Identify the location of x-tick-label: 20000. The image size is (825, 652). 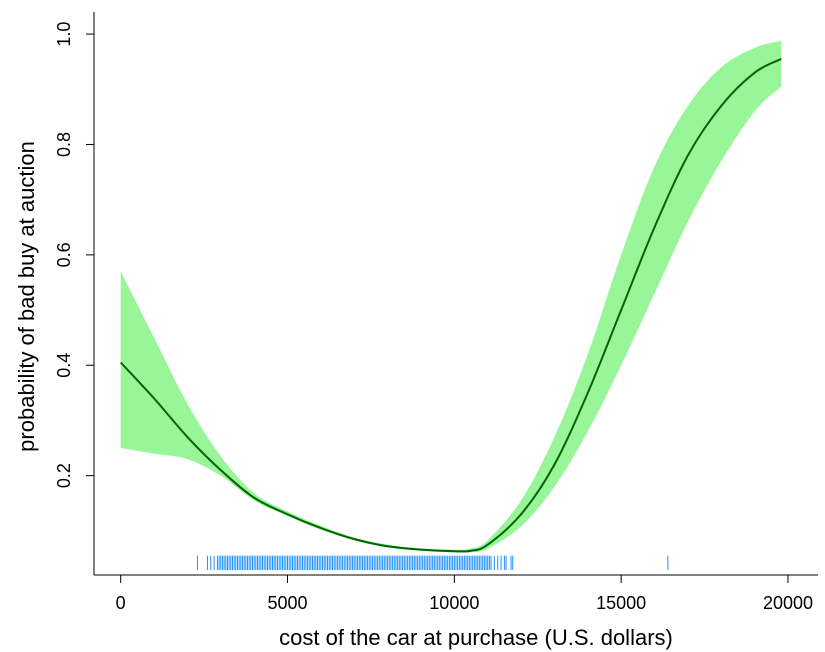
(788, 603).